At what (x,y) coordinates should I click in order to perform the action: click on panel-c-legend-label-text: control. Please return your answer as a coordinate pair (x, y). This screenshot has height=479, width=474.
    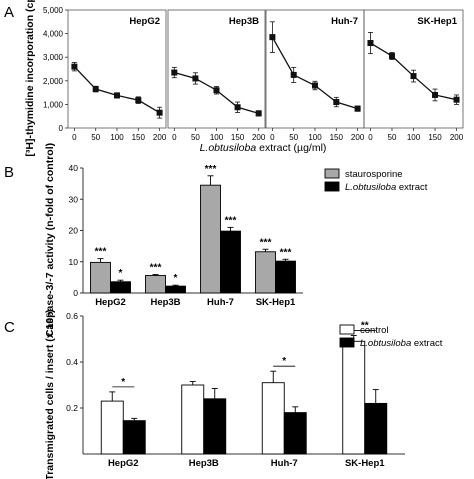
    Looking at the image, I should click on (374, 330).